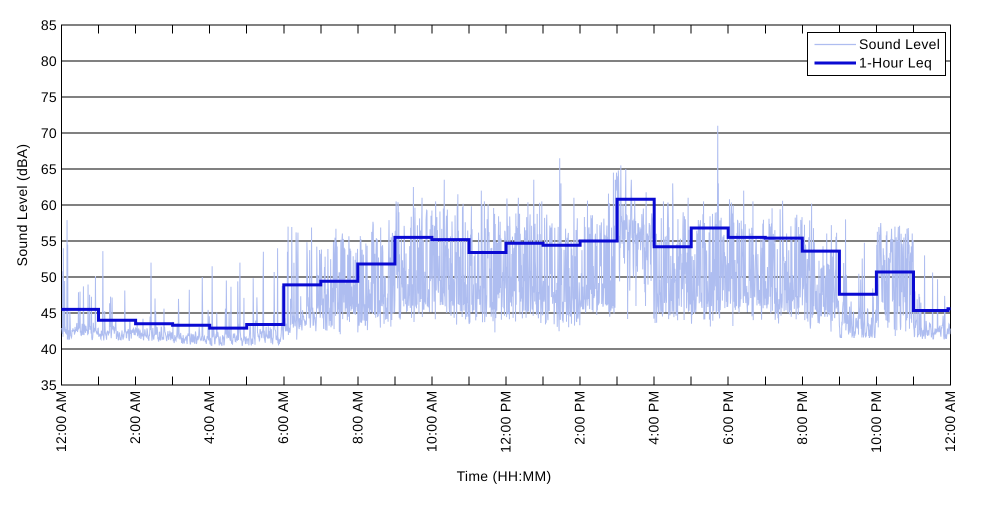 This screenshot has width=1000, height=505. Describe the element at coordinates (283, 417) in the screenshot. I see `svg-text: 6:00 AM` at that location.